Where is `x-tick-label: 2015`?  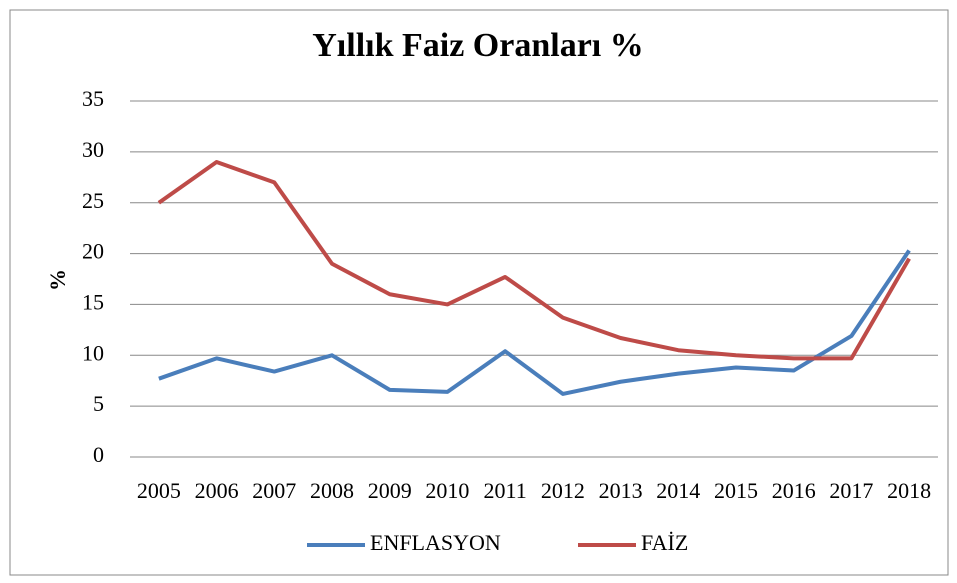 x-tick-label: 2015 is located at coordinates (736, 490).